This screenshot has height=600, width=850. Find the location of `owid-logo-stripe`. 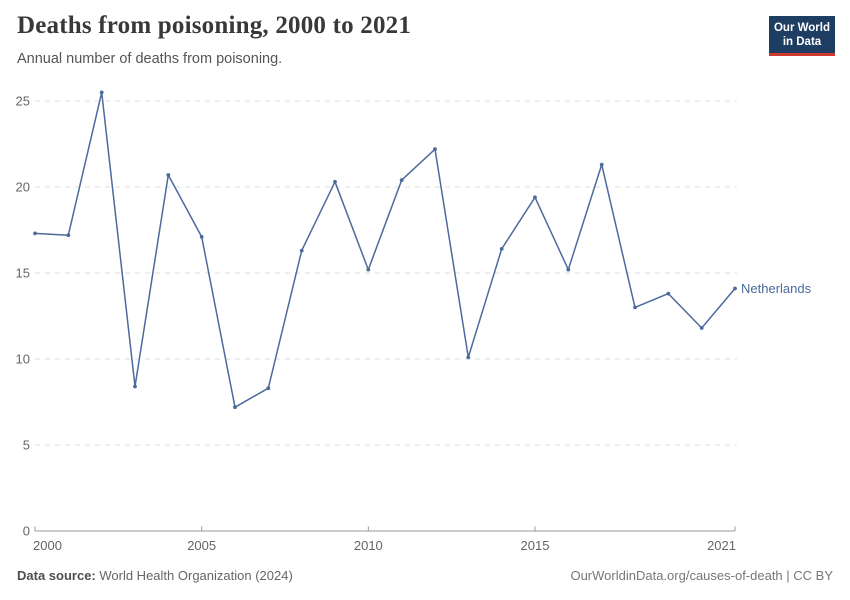

owid-logo-stripe is located at coordinates (802, 54).